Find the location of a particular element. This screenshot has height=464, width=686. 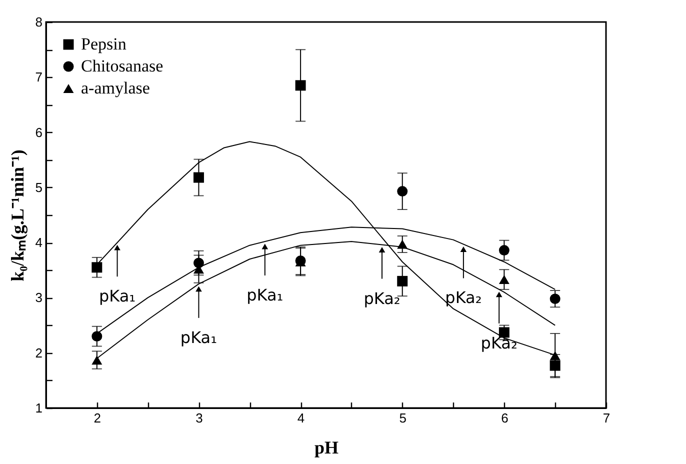

x-tick-label: 2 is located at coordinates (98, 418).